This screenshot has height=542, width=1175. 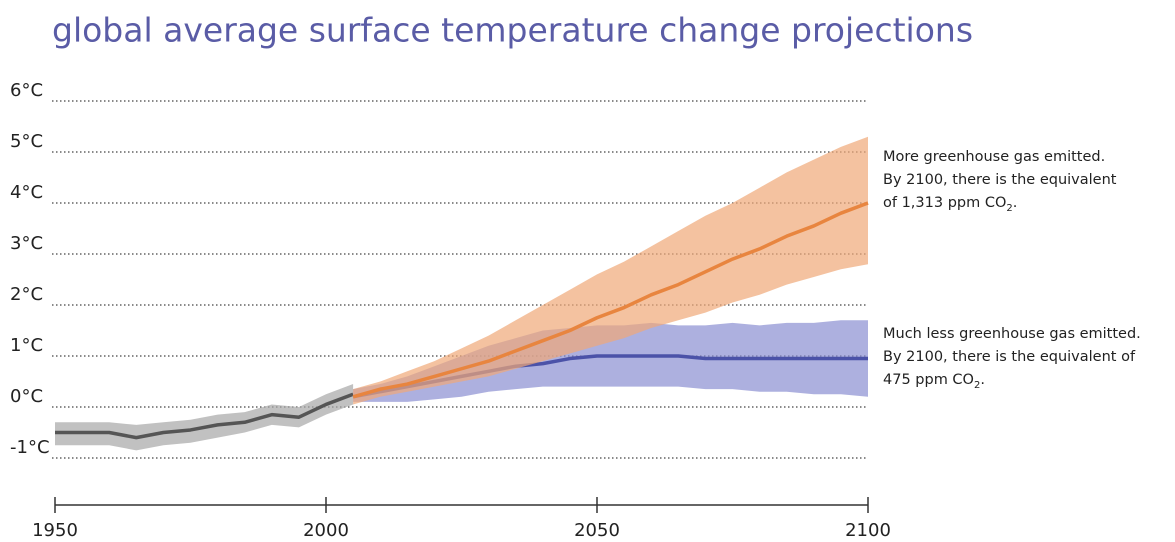 What do you see at coordinates (326, 530) in the screenshot?
I see `x-tick-label: 2000` at bounding box center [326, 530].